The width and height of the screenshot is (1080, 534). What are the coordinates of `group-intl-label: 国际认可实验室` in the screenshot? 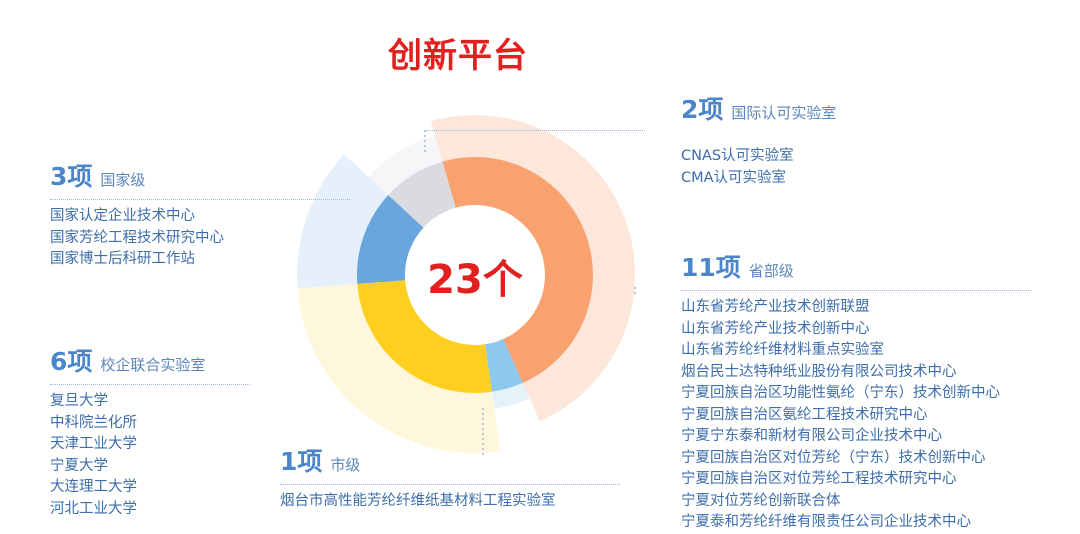 It's located at (784, 113).